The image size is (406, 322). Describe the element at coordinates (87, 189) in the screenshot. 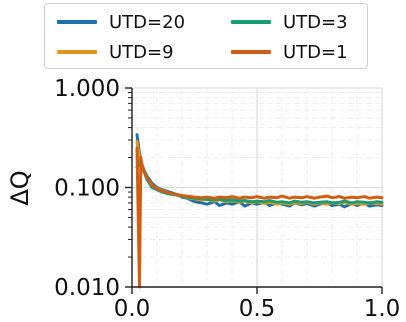

I see `y-tick-label: 0.100` at that location.